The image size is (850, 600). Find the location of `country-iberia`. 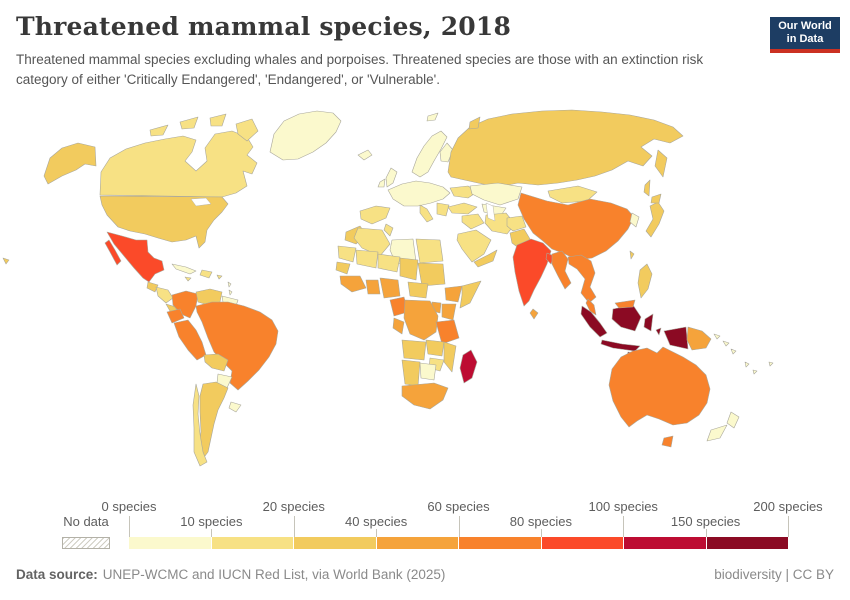

country-iberia is located at coordinates (375, 215).